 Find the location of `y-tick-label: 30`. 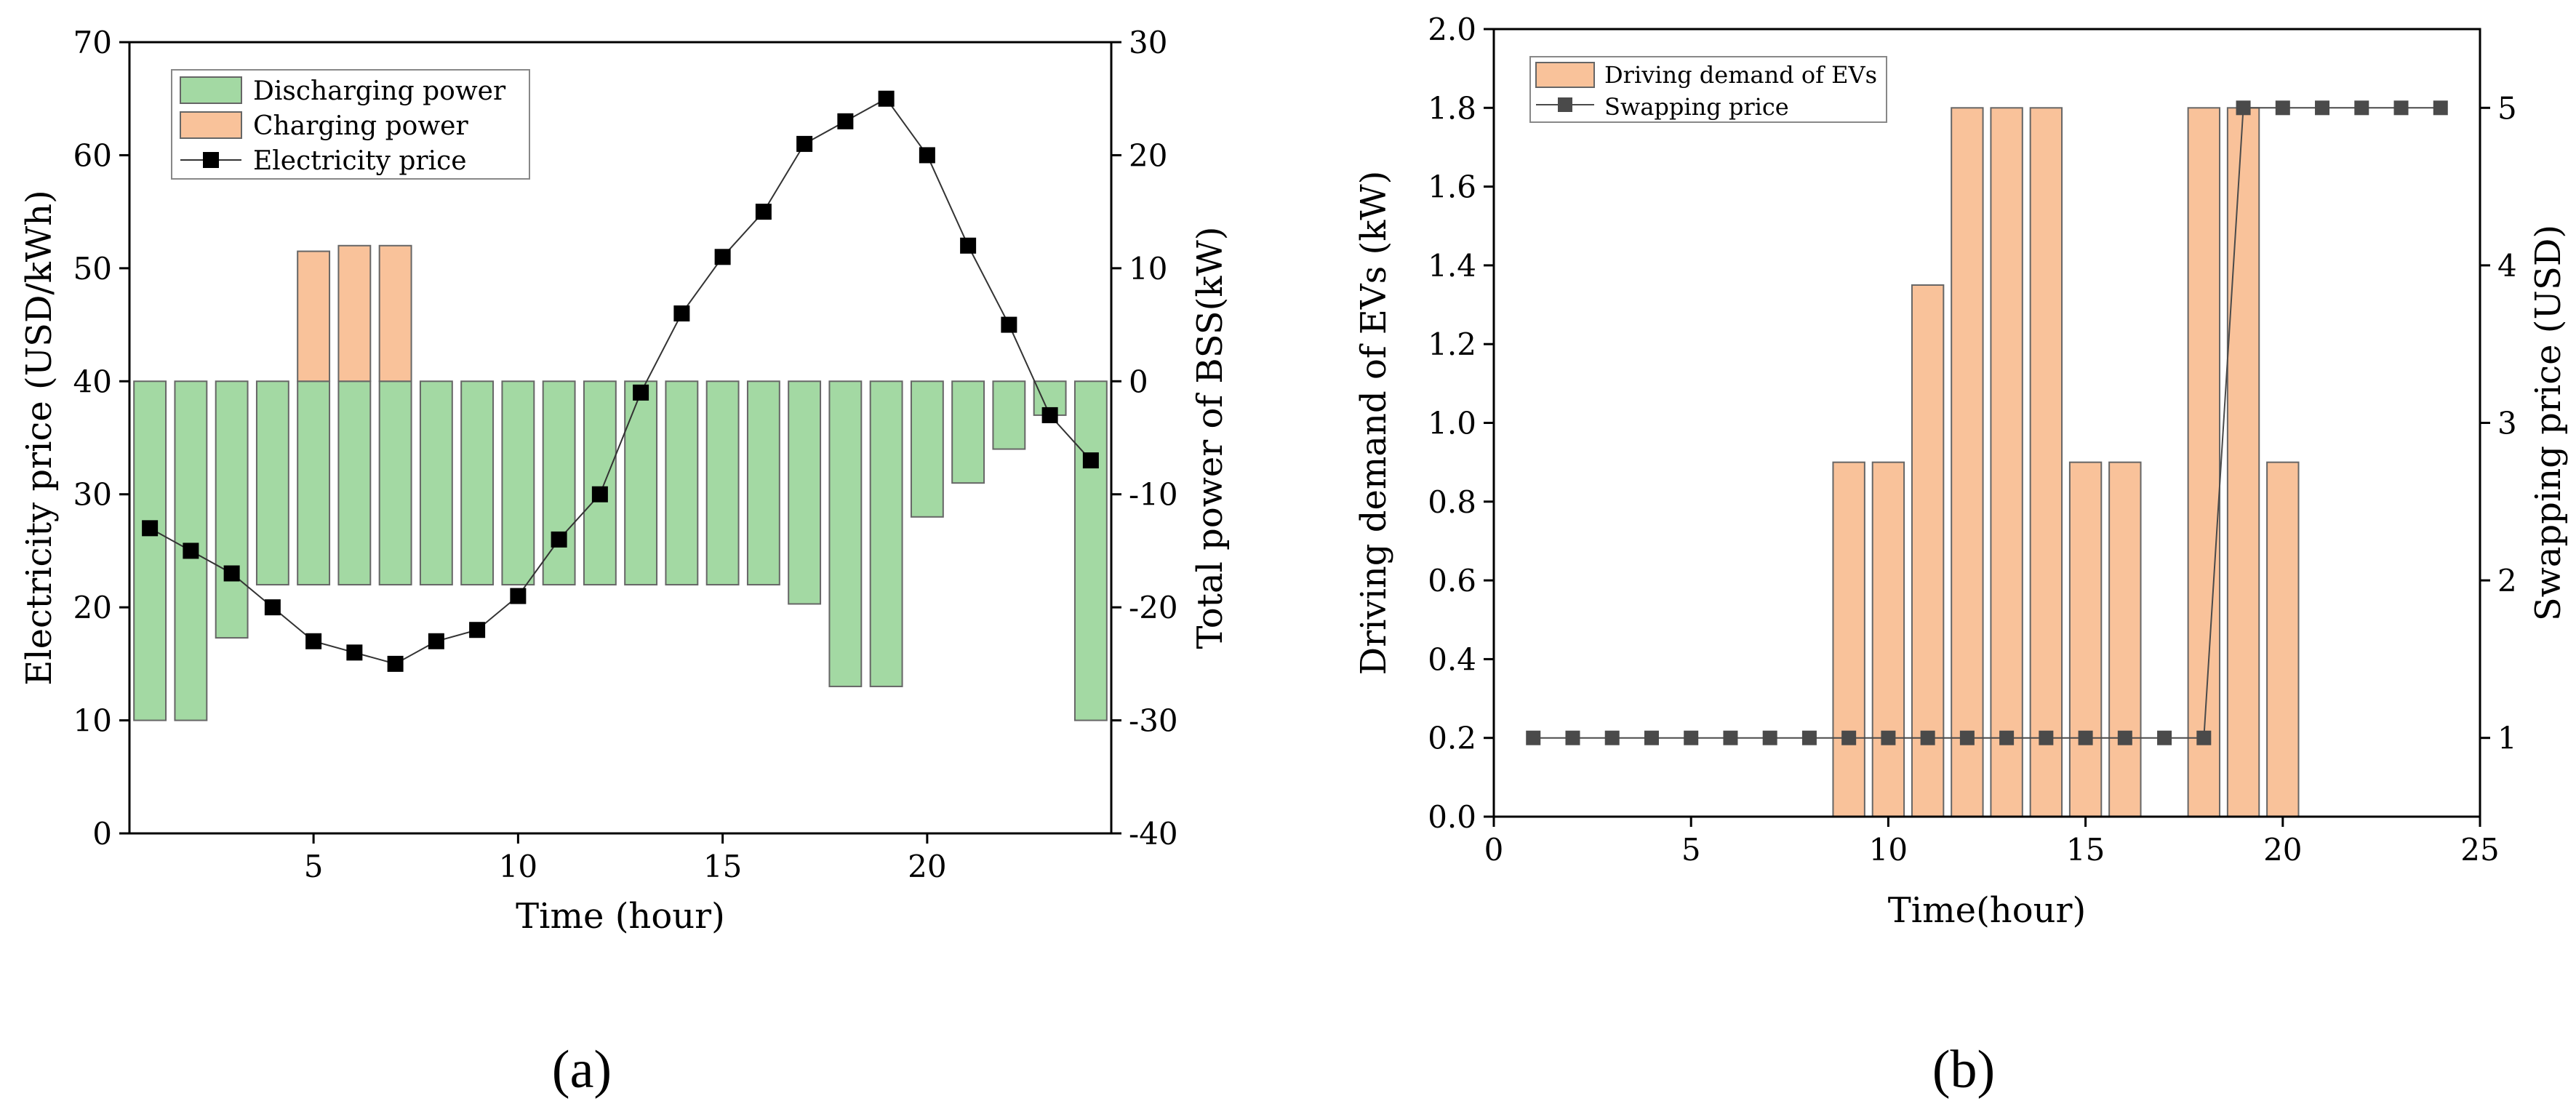

y-tick-label: 30 is located at coordinates (92, 495).